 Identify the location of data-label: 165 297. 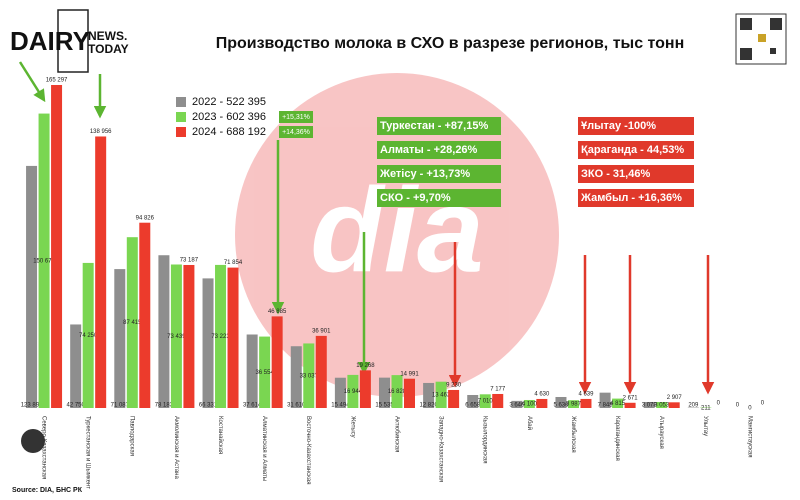
(57, 81).